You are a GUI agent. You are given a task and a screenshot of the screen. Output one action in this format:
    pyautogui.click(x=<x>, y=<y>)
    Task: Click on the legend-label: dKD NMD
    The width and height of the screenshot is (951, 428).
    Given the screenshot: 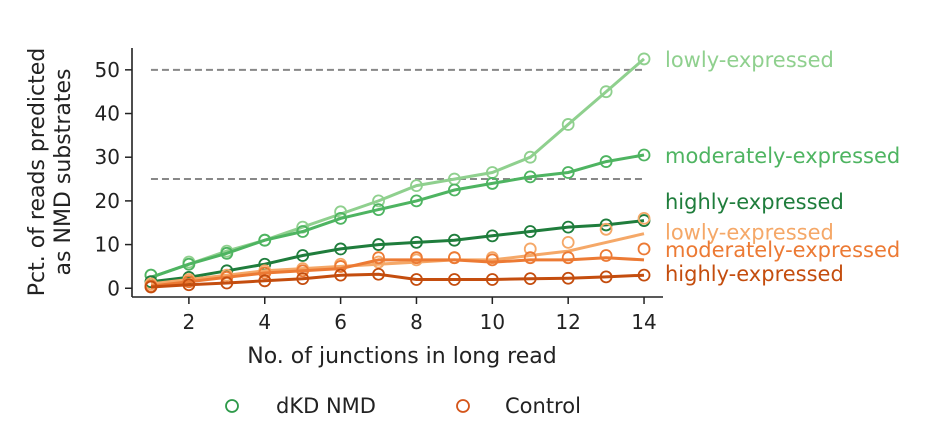 What is the action you would take?
    pyautogui.click(x=326, y=406)
    